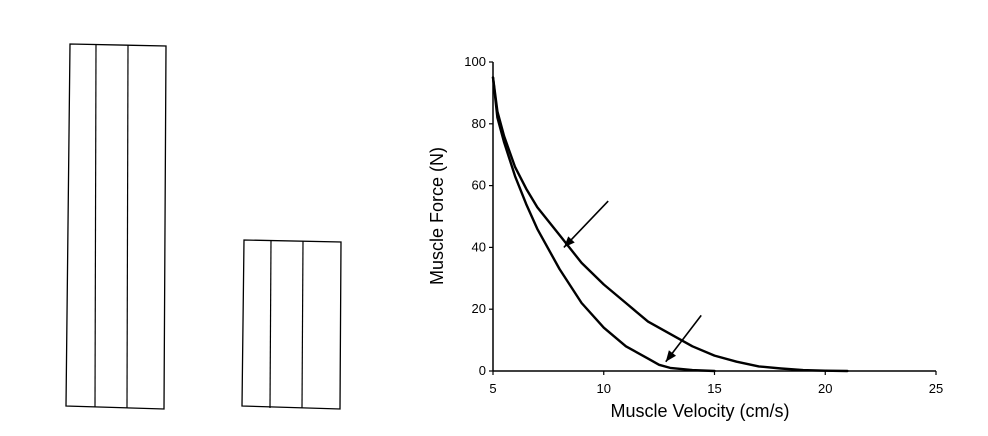  Describe the element at coordinates (479, 185) in the screenshot. I see `y-tick-label: 60` at that location.